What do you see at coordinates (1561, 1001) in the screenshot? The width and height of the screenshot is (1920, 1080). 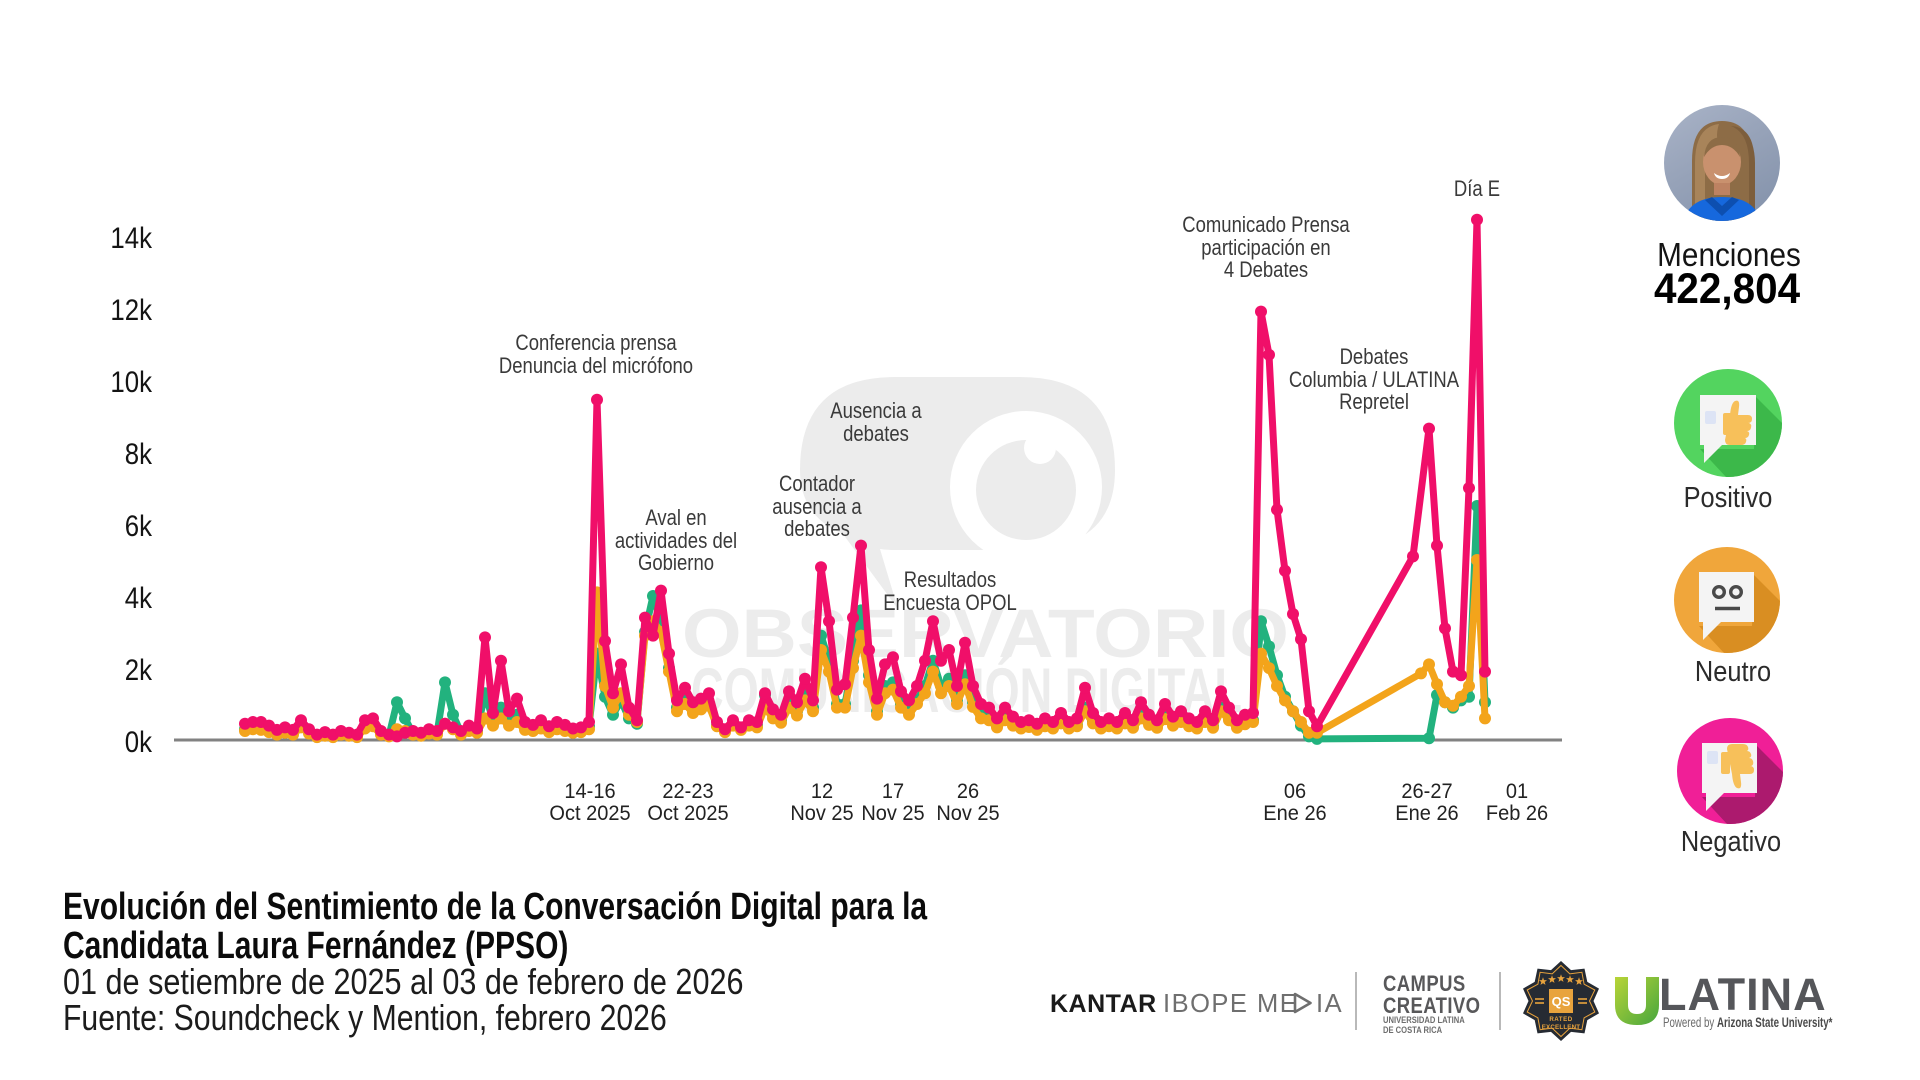 I see `svg-text: QS` at bounding box center [1561, 1001].